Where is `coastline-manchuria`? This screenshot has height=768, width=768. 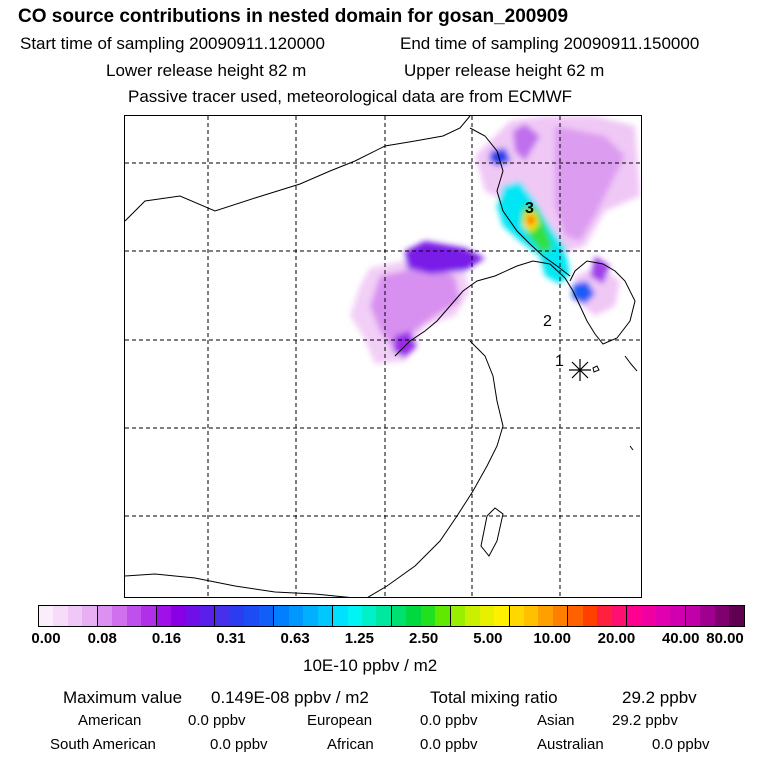 coastline-manchuria is located at coordinates (520, 202).